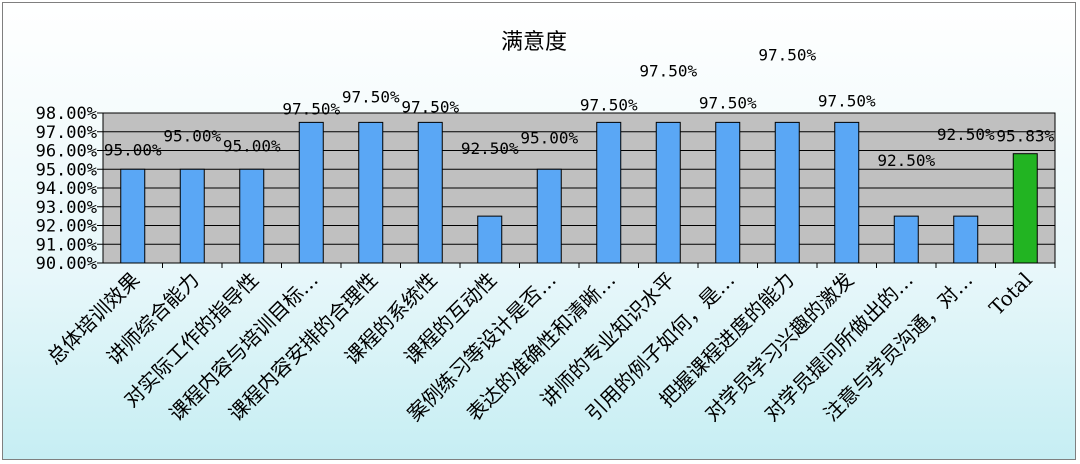 The image size is (1080, 464). What do you see at coordinates (66, 227) in the screenshot?
I see `y-tick-label: 92.00%` at bounding box center [66, 227].